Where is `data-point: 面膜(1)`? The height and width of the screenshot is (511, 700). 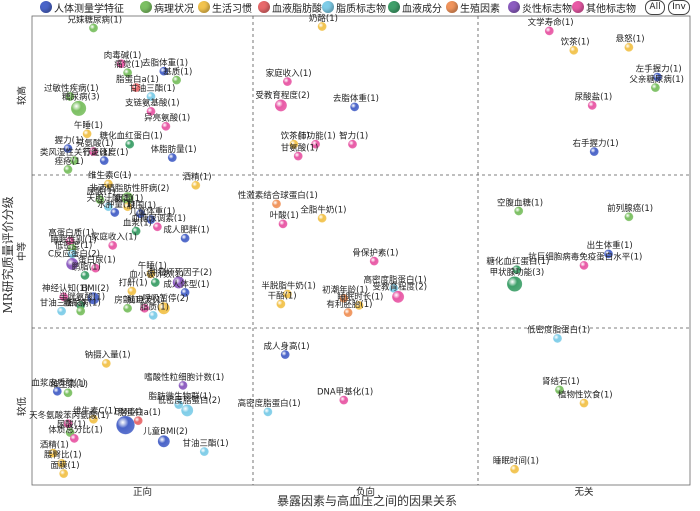 data-point: 面膜(1) is located at coordinates (65, 469).